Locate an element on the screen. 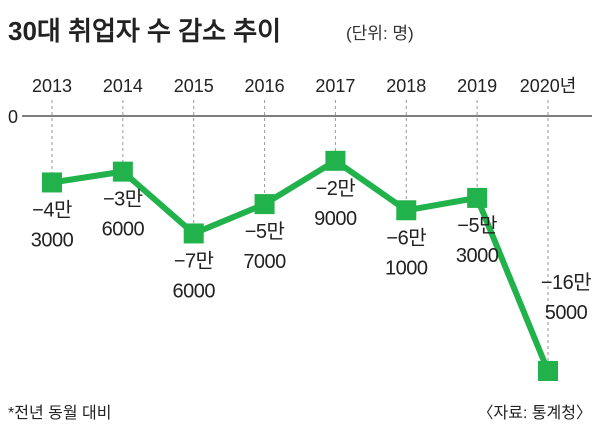 The width and height of the screenshot is (600, 432). chart-title: 30대 취업자 수 감소 추이 is located at coordinates (144, 31).